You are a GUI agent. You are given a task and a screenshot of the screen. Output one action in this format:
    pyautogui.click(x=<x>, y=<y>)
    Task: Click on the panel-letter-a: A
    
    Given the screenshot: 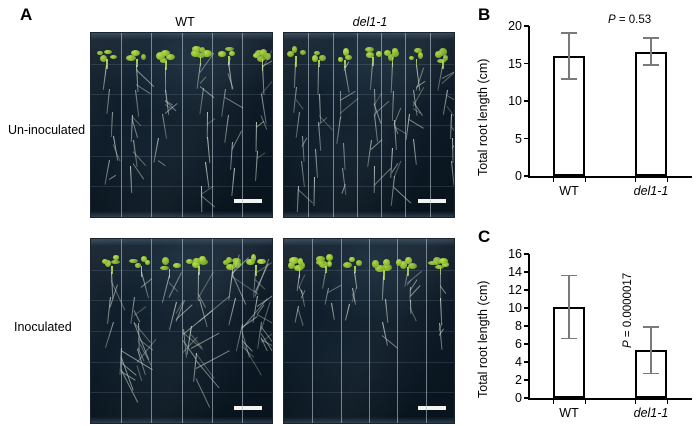 What is the action you would take?
    pyautogui.click(x=26, y=14)
    